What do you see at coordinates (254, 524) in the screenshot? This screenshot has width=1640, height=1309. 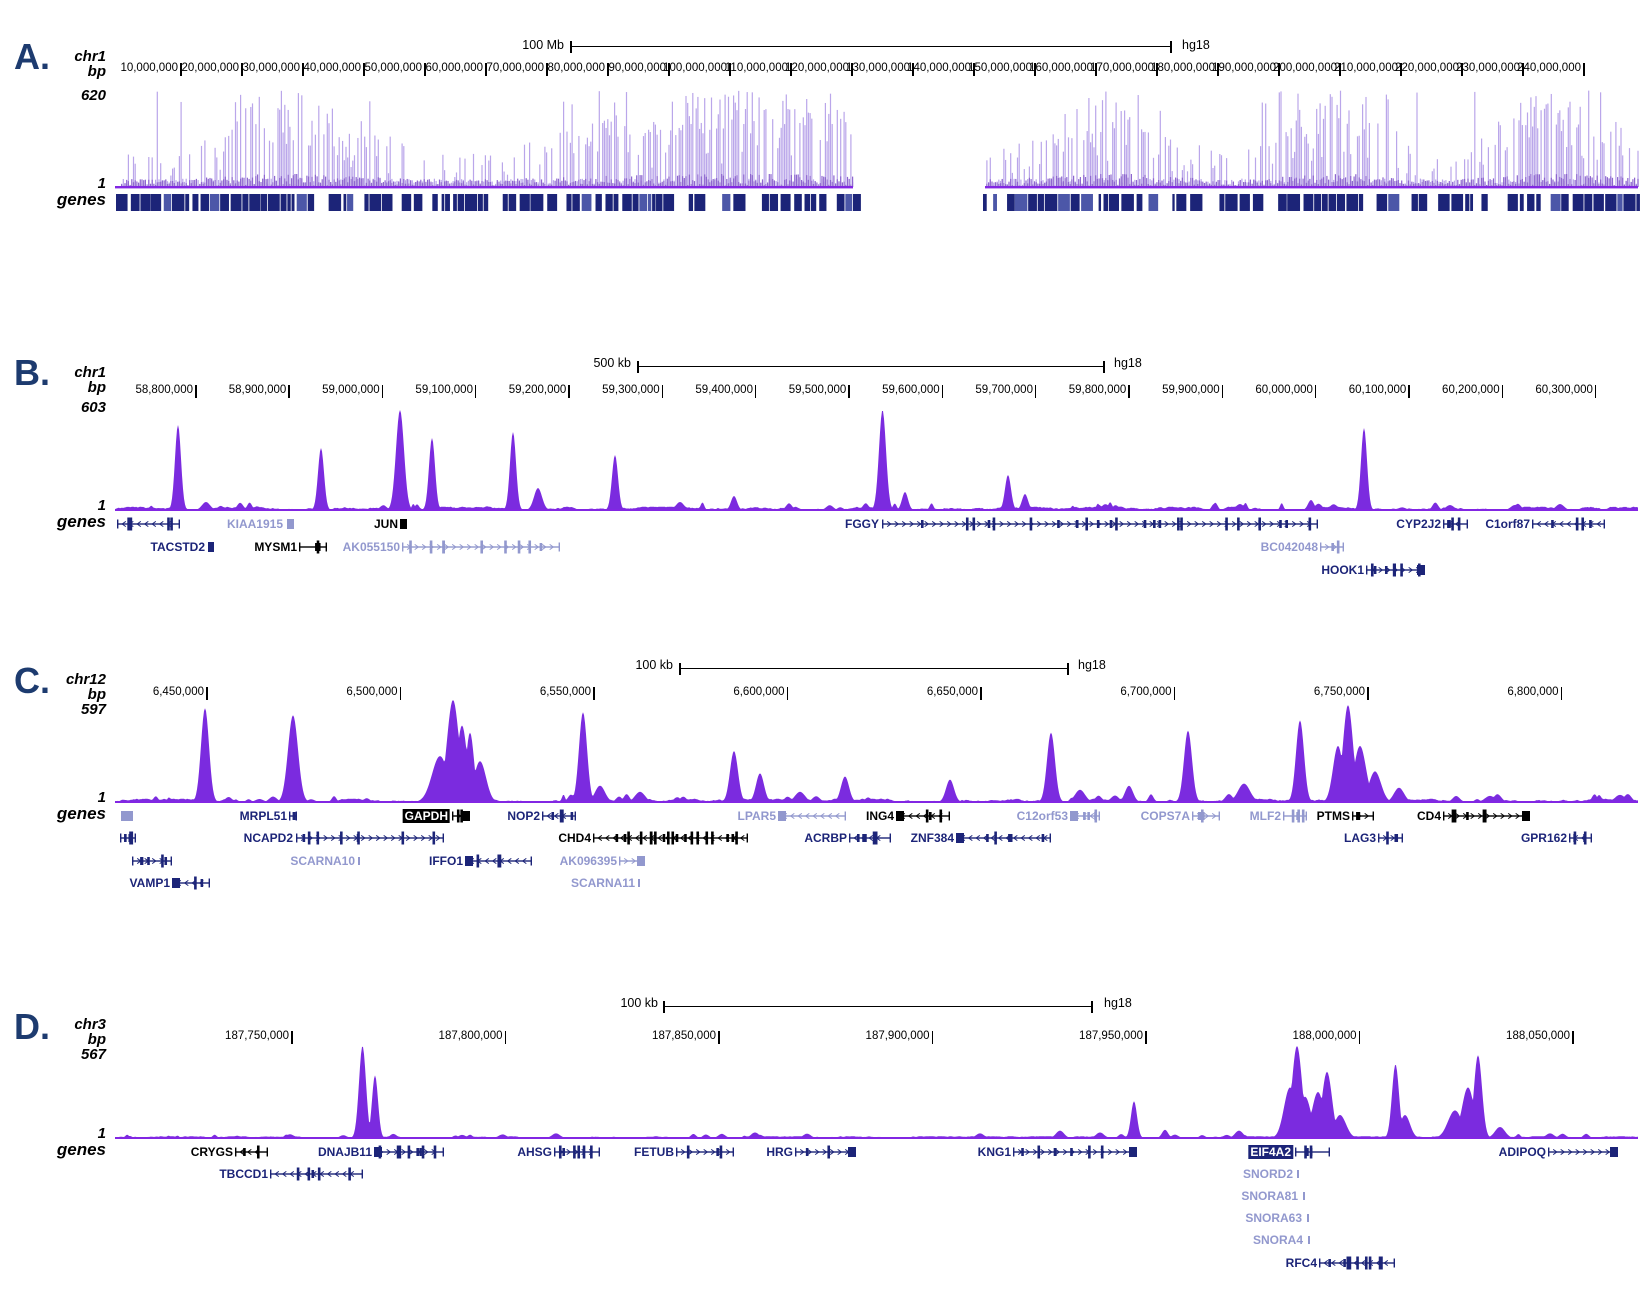 I see `gene-label-kiaa1915: KIAA1915` at bounding box center [254, 524].